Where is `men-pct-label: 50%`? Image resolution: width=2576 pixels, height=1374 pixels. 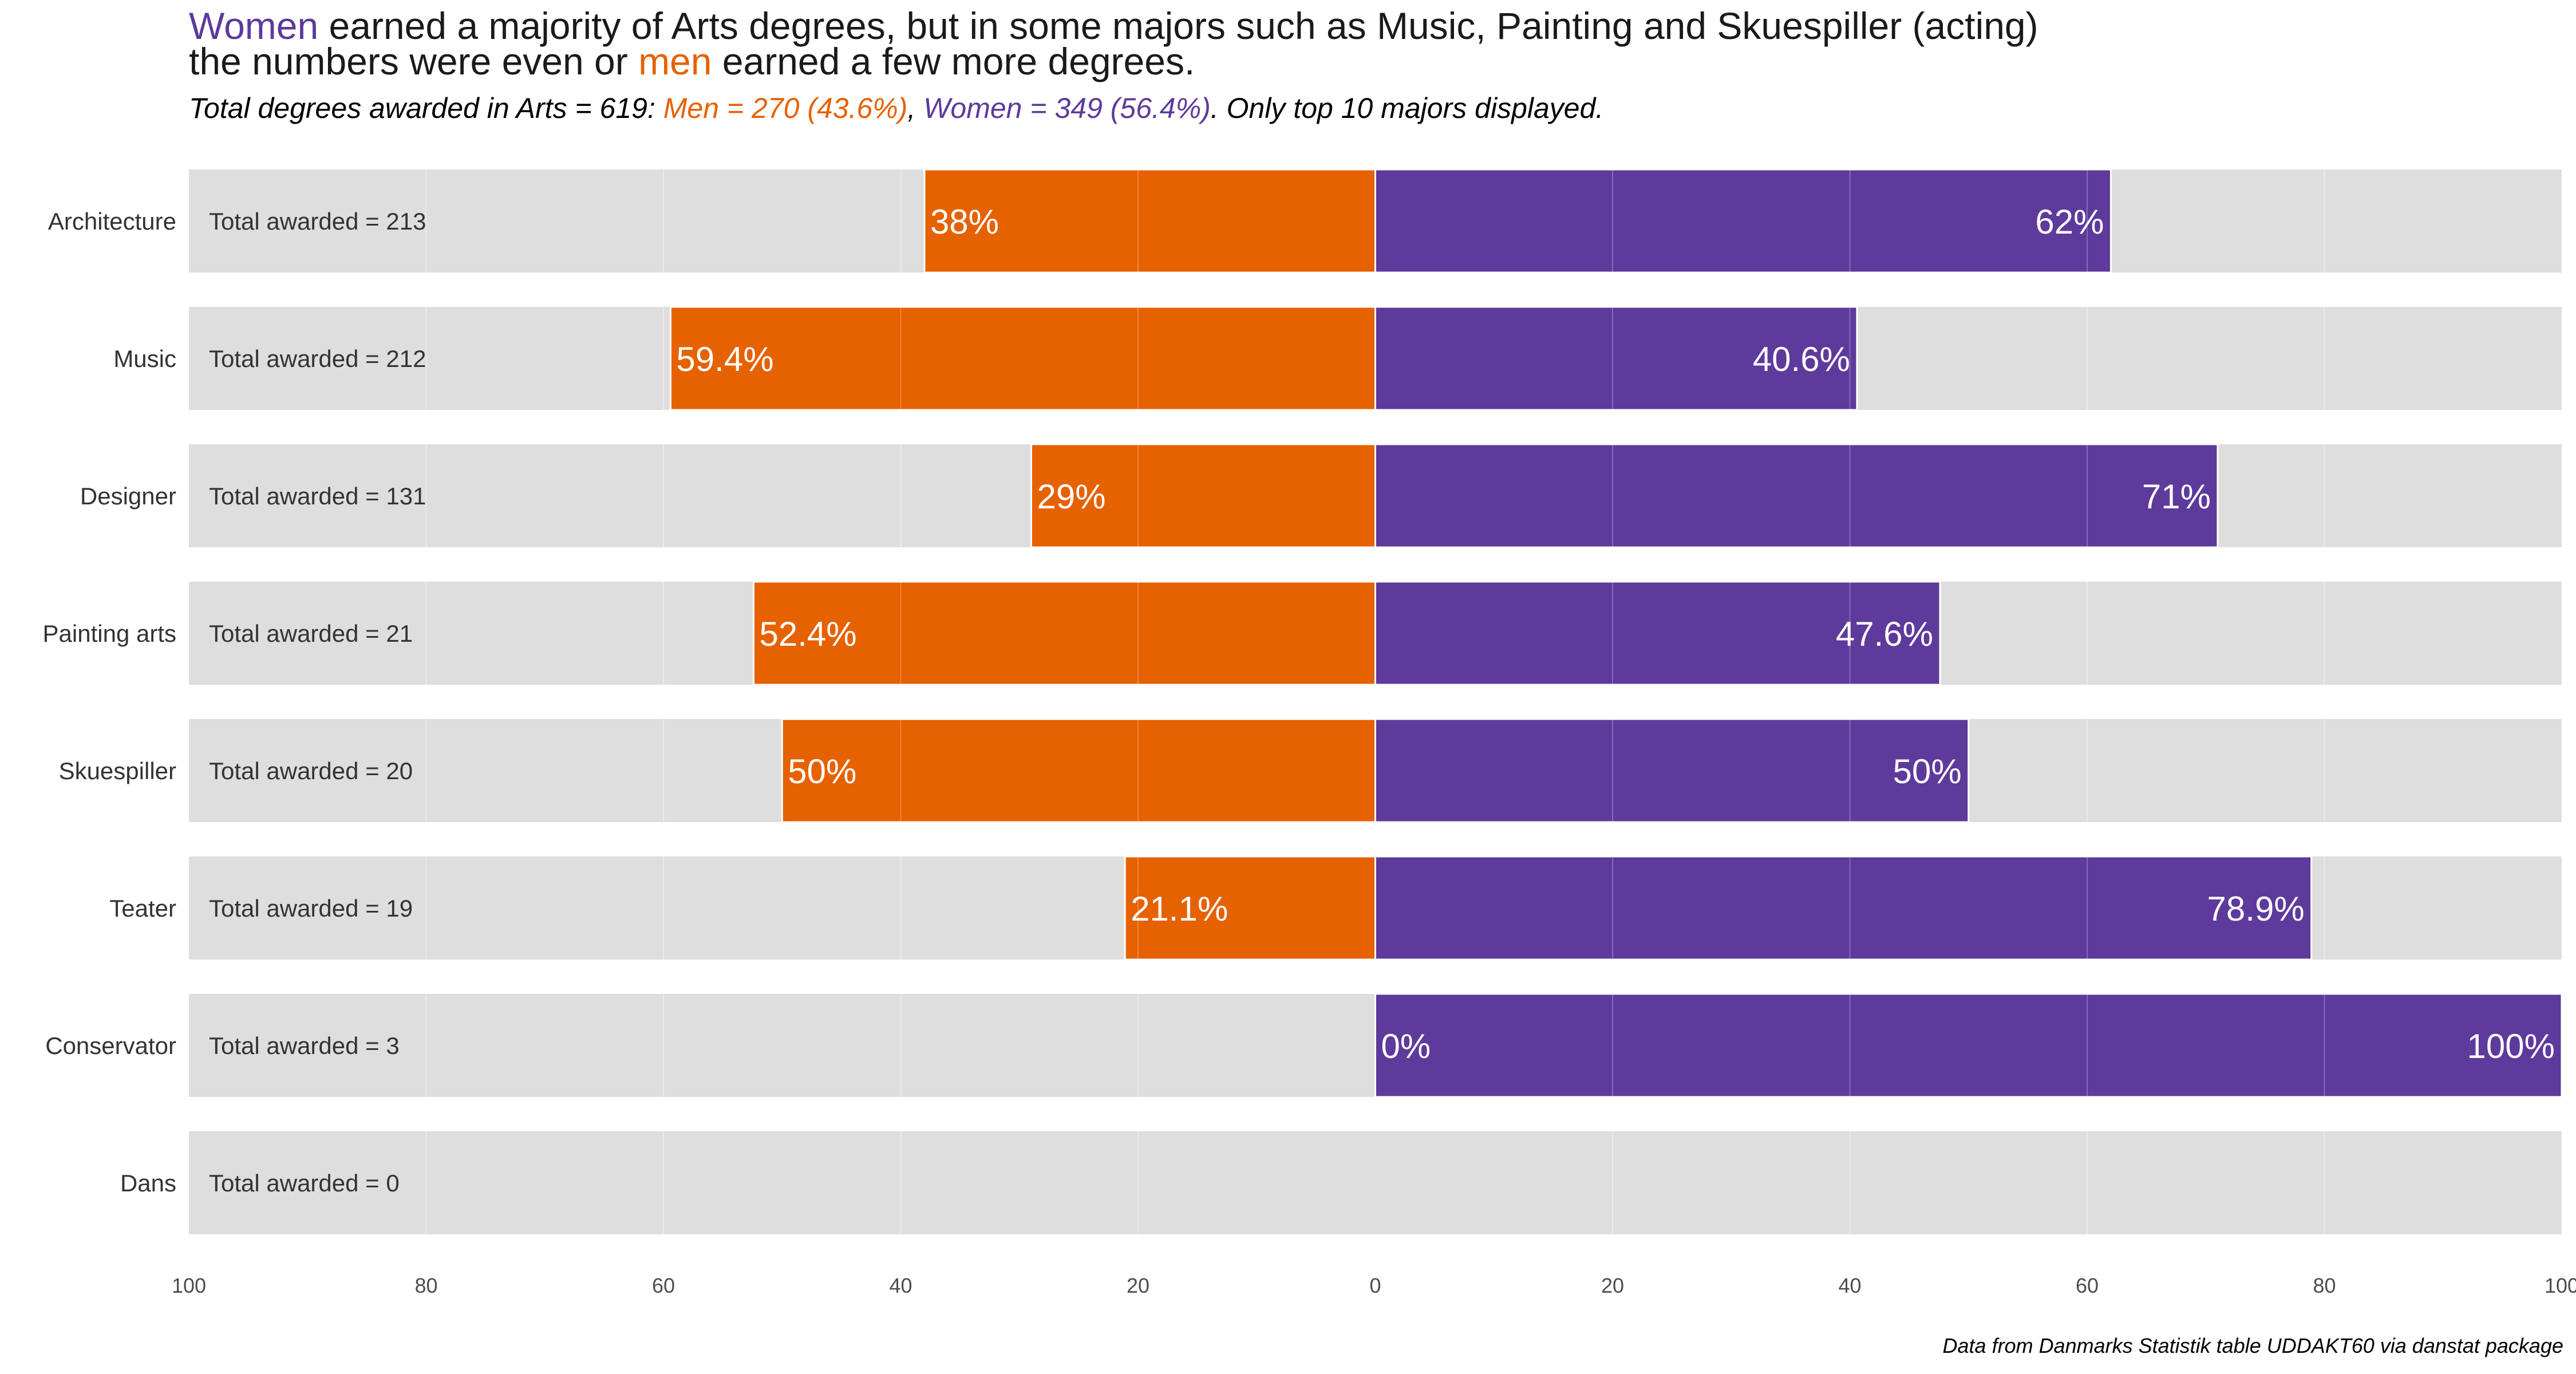
men-pct-label: 50% is located at coordinates (822, 772).